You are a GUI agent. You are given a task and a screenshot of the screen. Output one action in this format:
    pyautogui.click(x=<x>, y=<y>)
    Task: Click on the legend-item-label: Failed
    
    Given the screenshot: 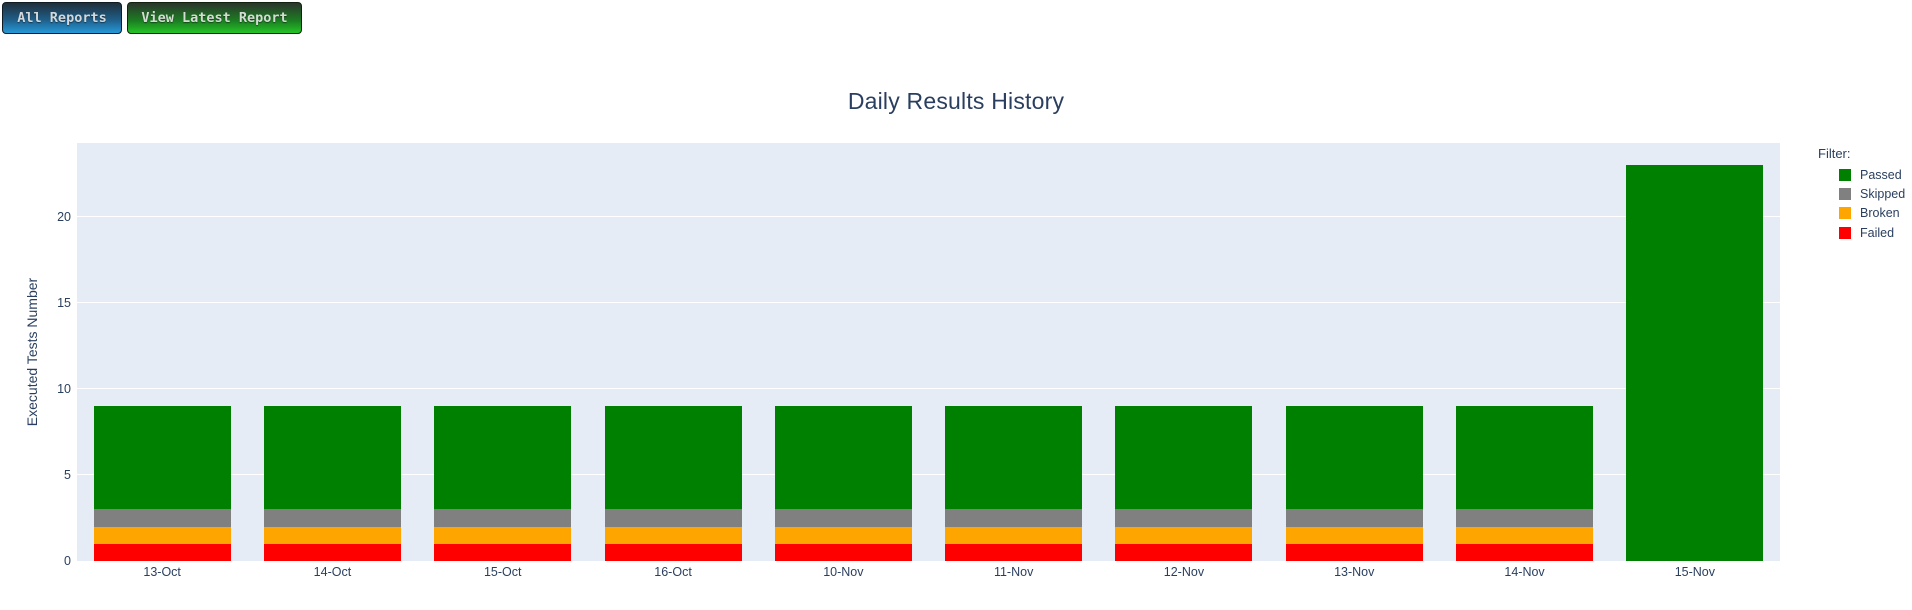 What is the action you would take?
    pyautogui.click(x=1877, y=232)
    